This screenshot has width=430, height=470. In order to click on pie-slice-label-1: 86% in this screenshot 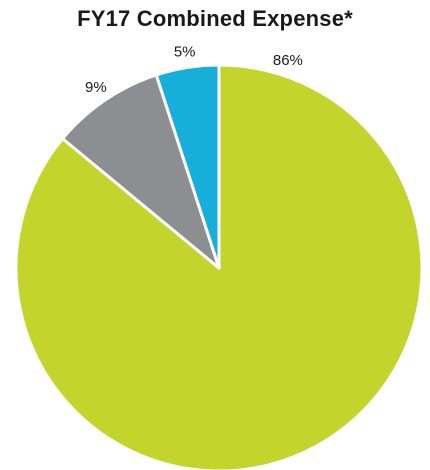, I will do `click(288, 60)`.